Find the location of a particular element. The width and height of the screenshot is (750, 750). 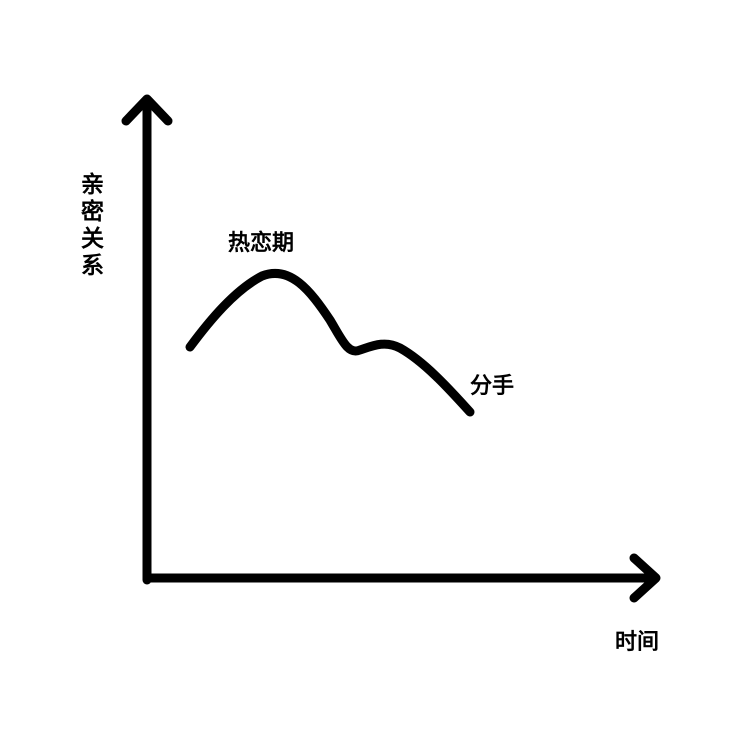

y-axis-arrowhead is located at coordinates (147, 110).